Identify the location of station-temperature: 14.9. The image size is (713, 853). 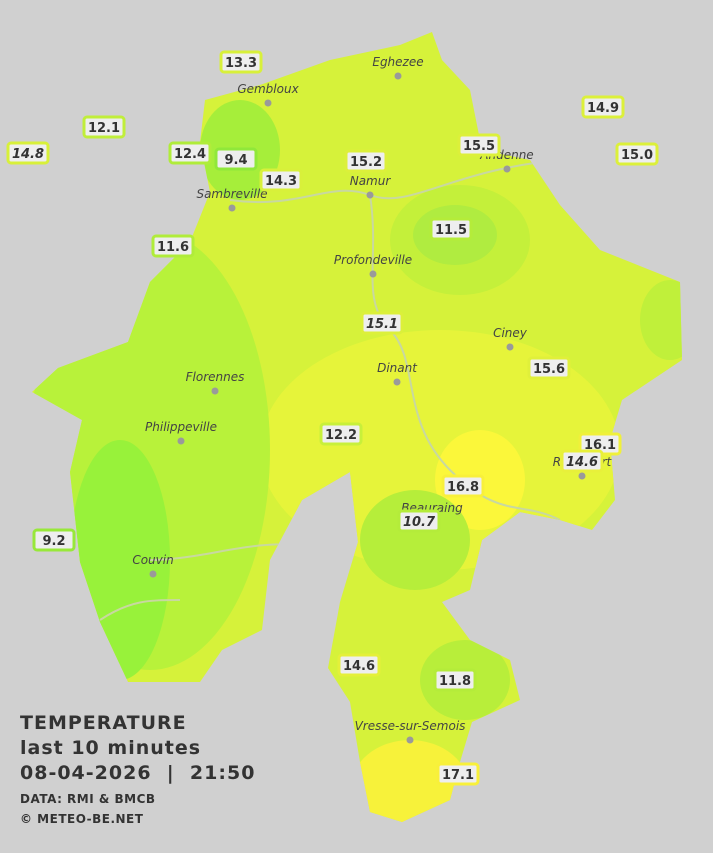
(603, 108).